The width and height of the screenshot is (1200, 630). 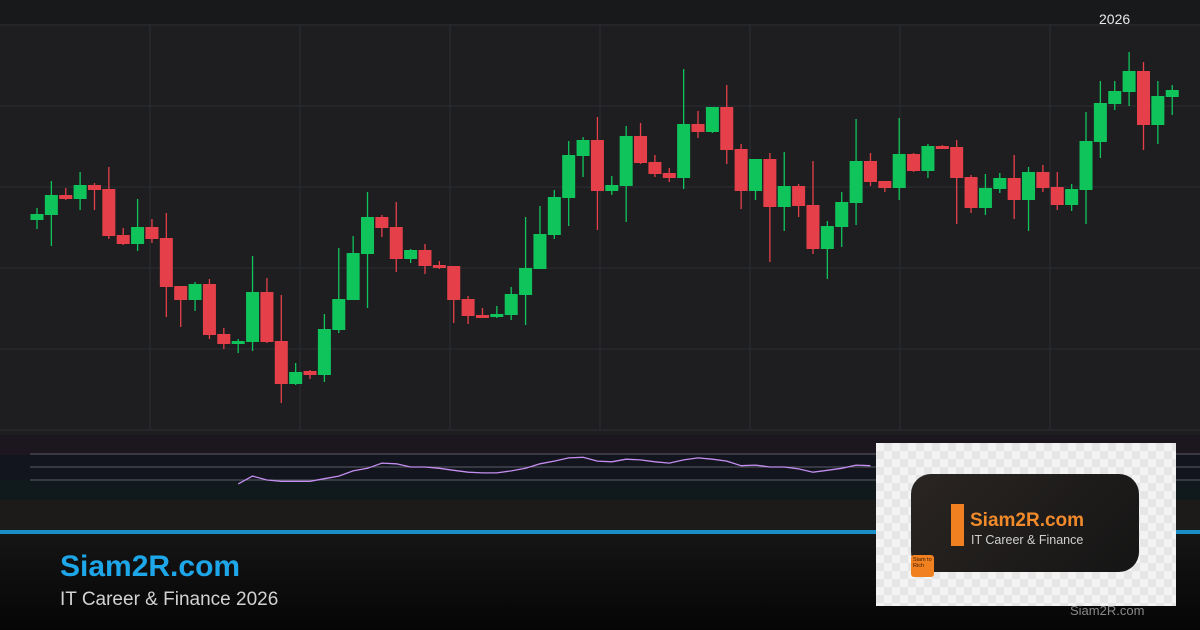 What do you see at coordinates (554, 470) in the screenshot?
I see `osc-line` at bounding box center [554, 470].